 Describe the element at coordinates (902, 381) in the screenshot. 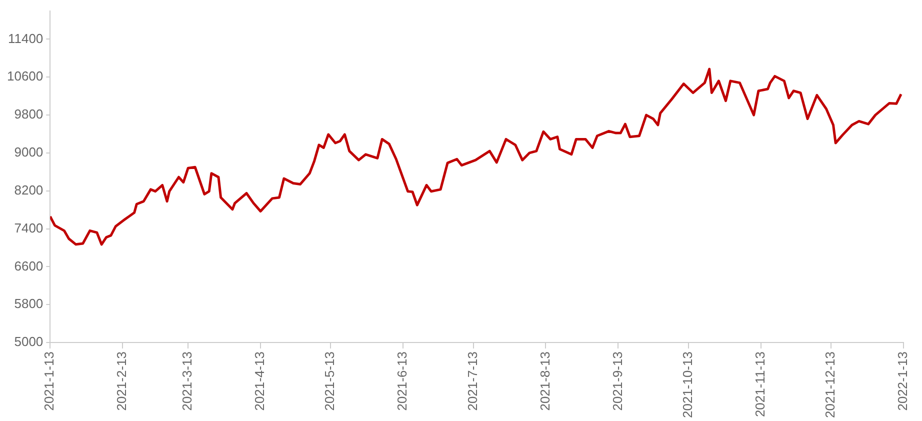

I see `x-tick-label: 2022-1-13` at that location.